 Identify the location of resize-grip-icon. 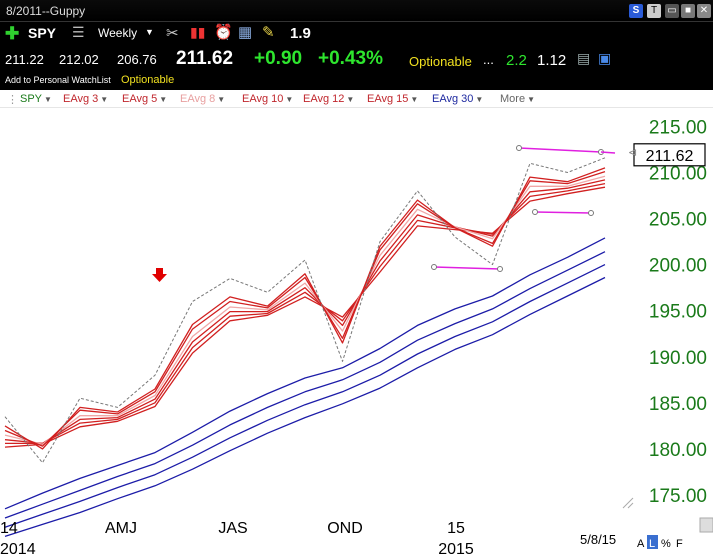
(628, 503).